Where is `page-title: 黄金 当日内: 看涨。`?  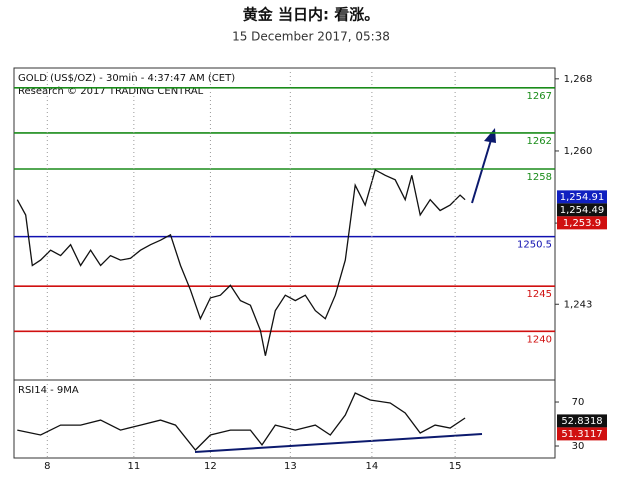
page-title: 黄金 当日内: 看涨。 is located at coordinates (311, 15).